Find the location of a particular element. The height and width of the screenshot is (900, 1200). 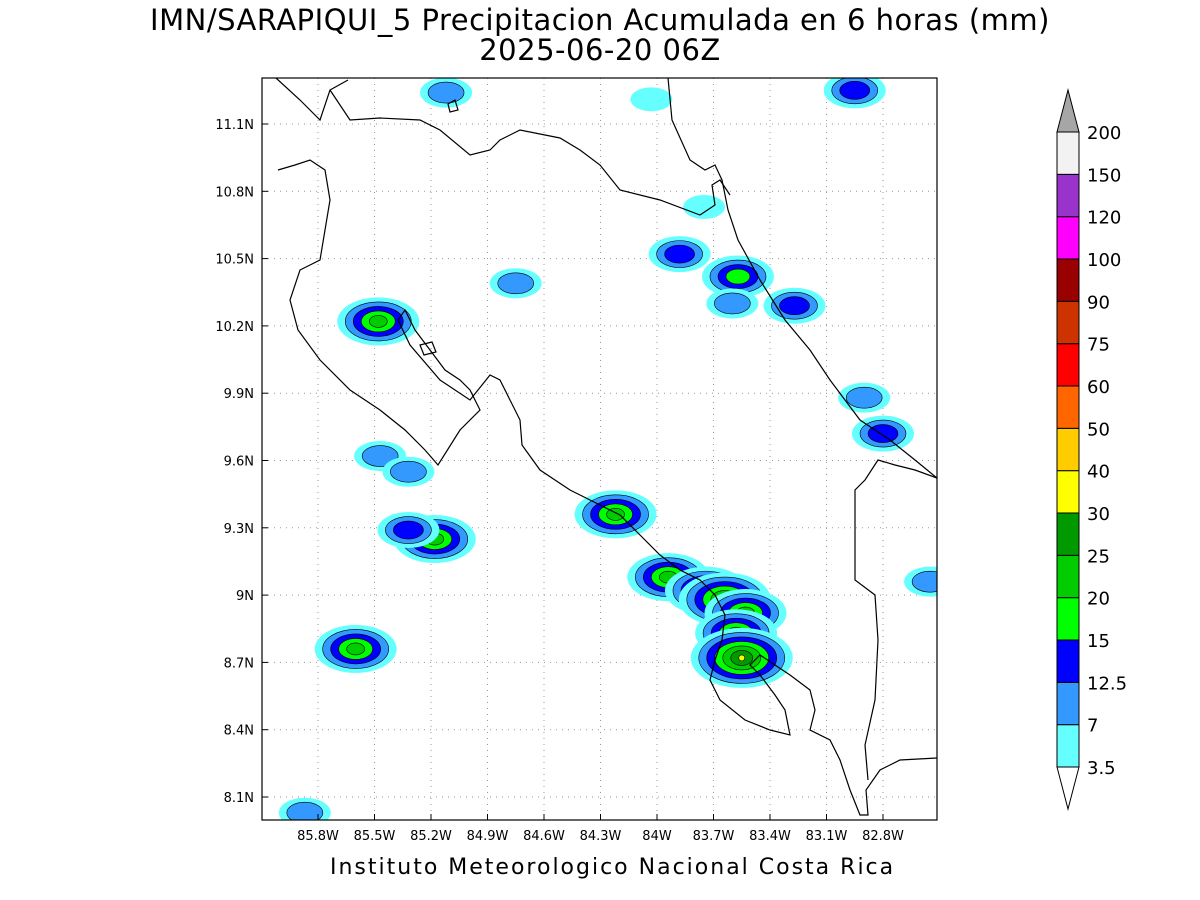

lat-tick-label: 9.3N is located at coordinates (239, 529).